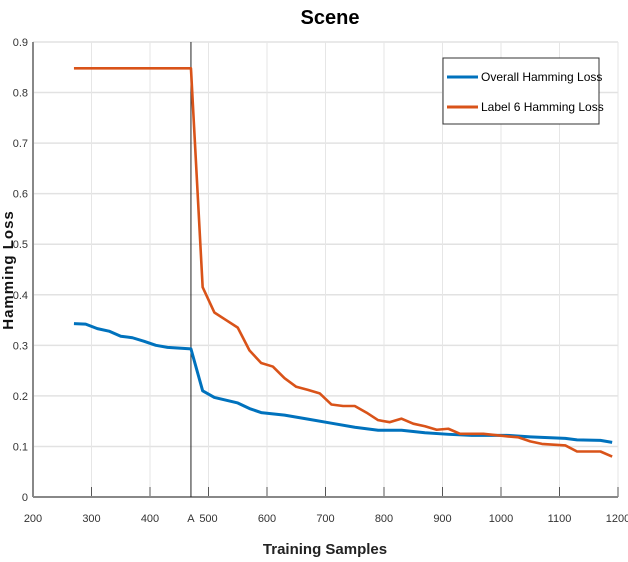  I want to click on x-axis-label: Training Samples, so click(325, 549).